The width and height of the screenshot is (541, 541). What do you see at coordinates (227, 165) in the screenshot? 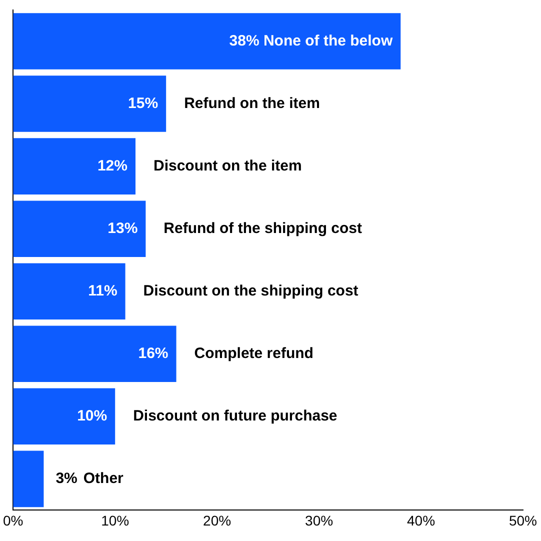
I see `y-tick-label: Discount on the item` at bounding box center [227, 165].